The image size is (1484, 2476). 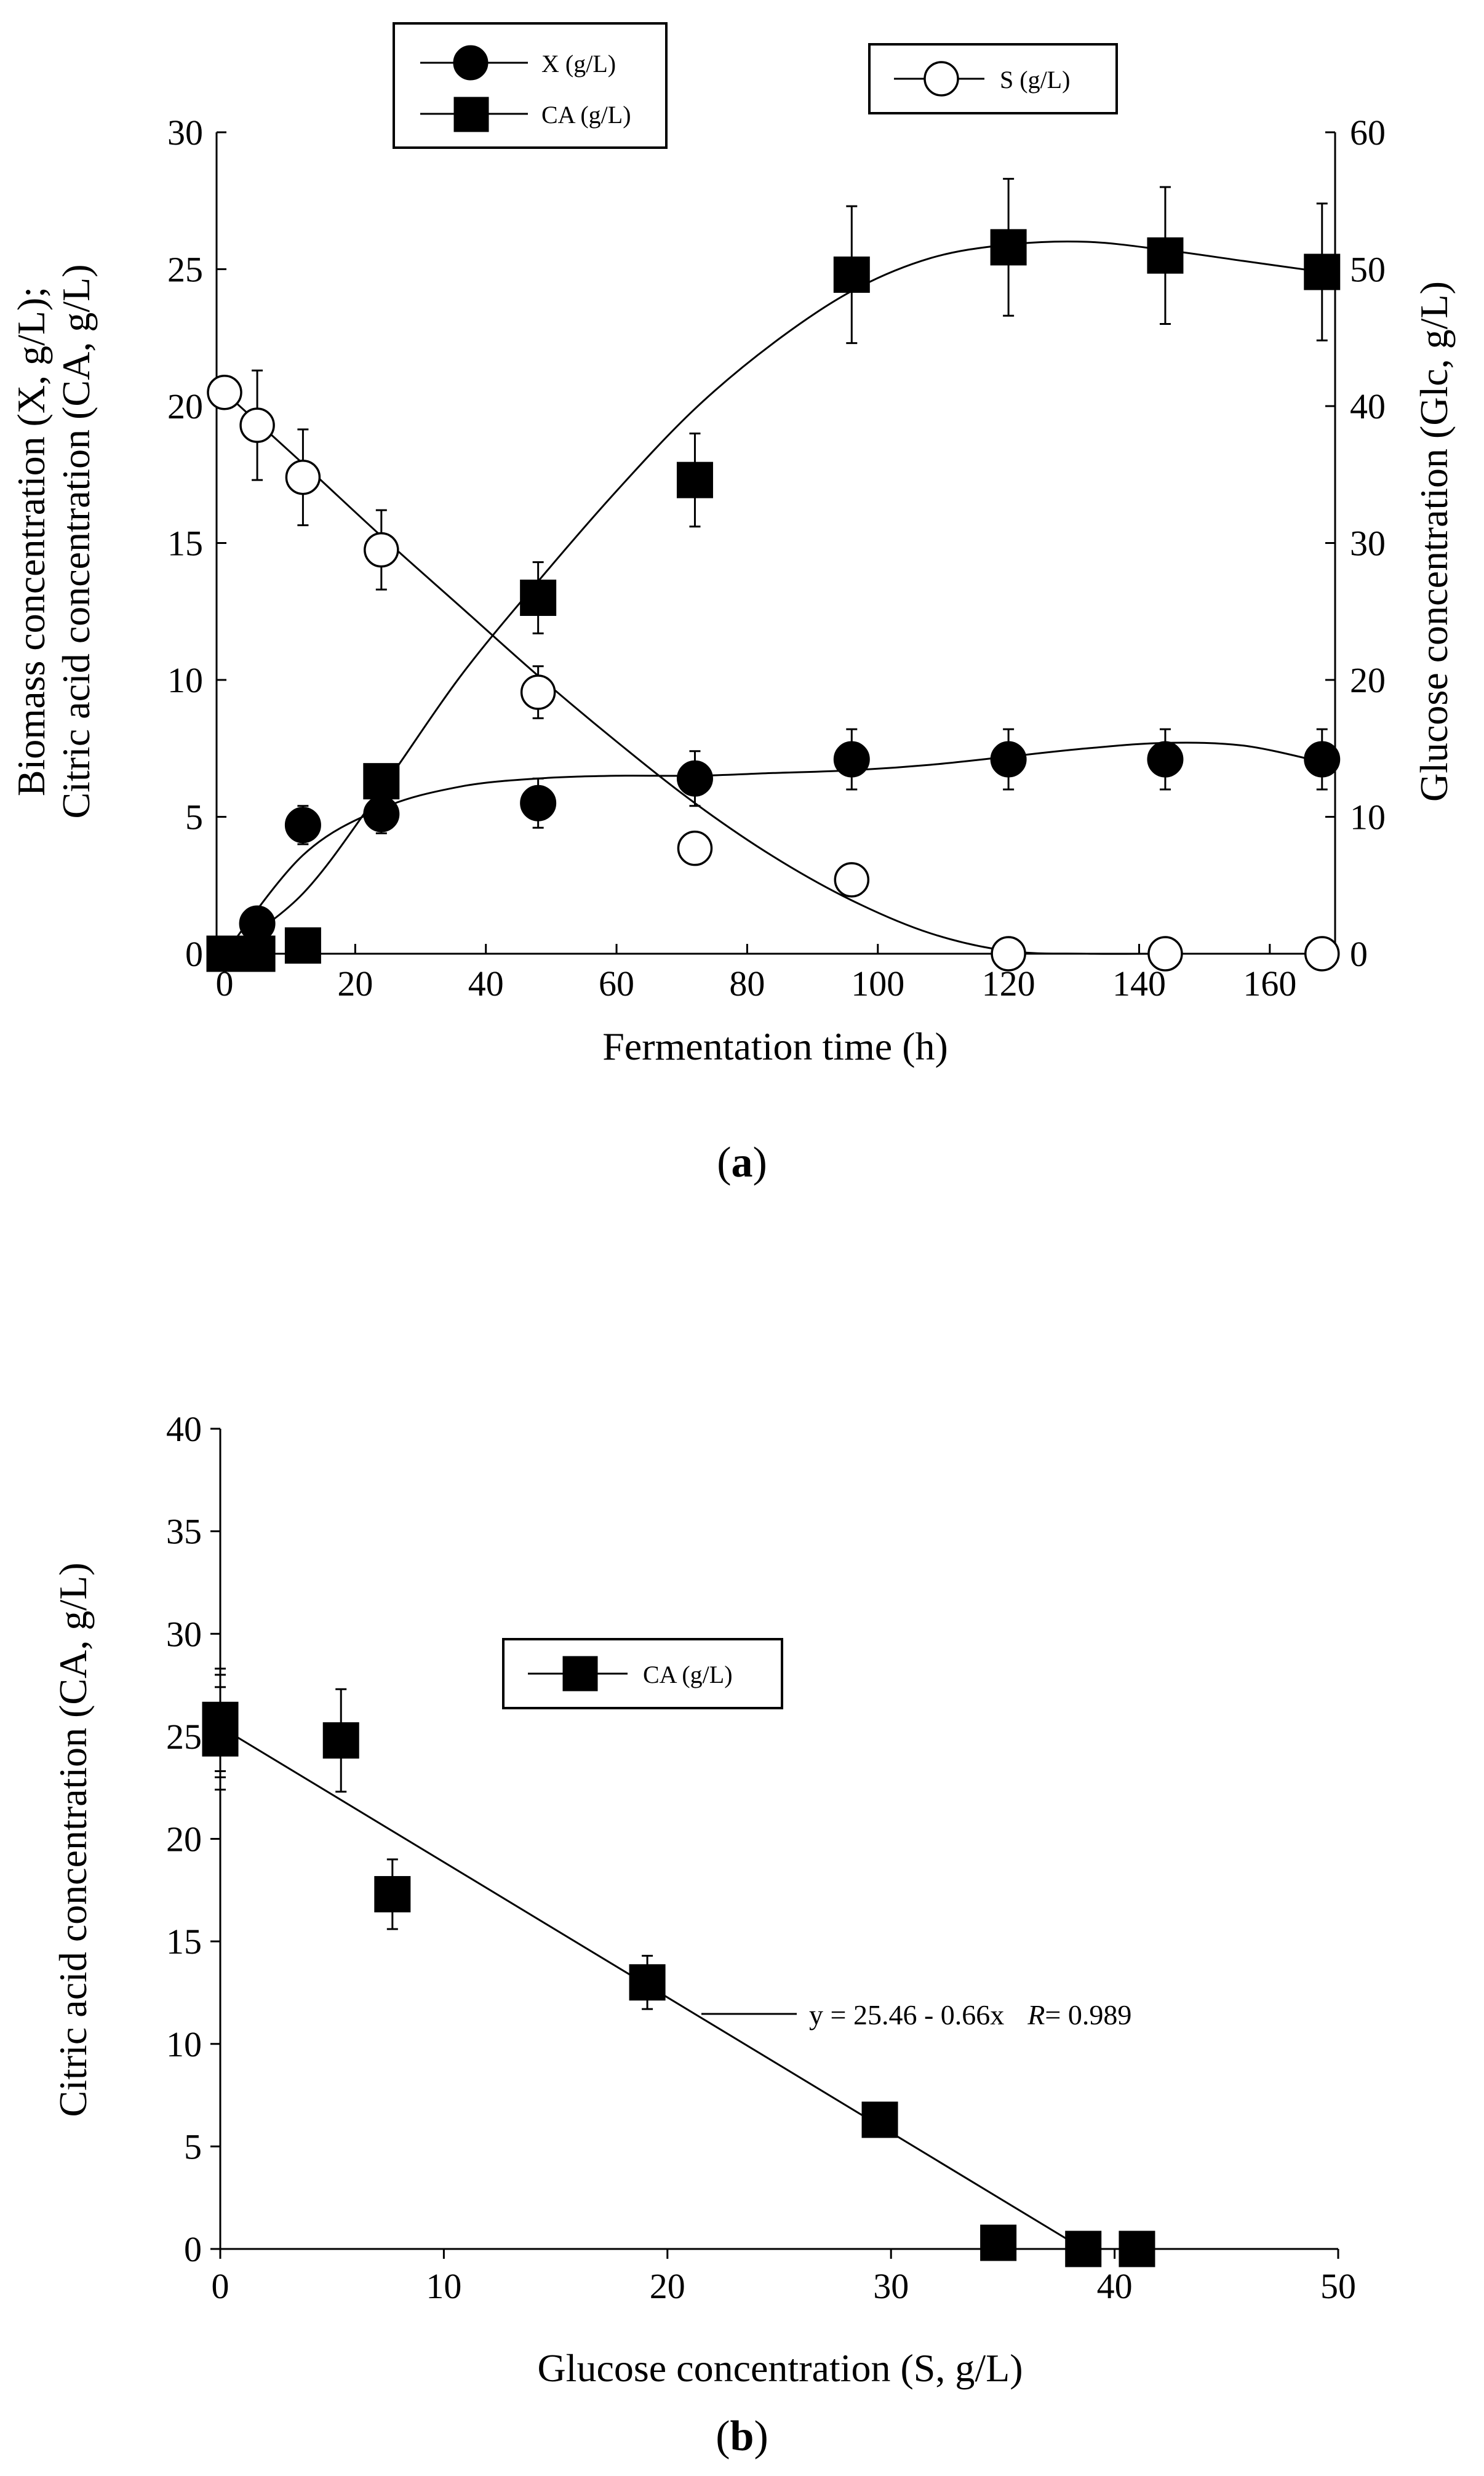 What do you see at coordinates (185, 544) in the screenshot?
I see `y-tick-label-left-a: 15` at bounding box center [185, 544].